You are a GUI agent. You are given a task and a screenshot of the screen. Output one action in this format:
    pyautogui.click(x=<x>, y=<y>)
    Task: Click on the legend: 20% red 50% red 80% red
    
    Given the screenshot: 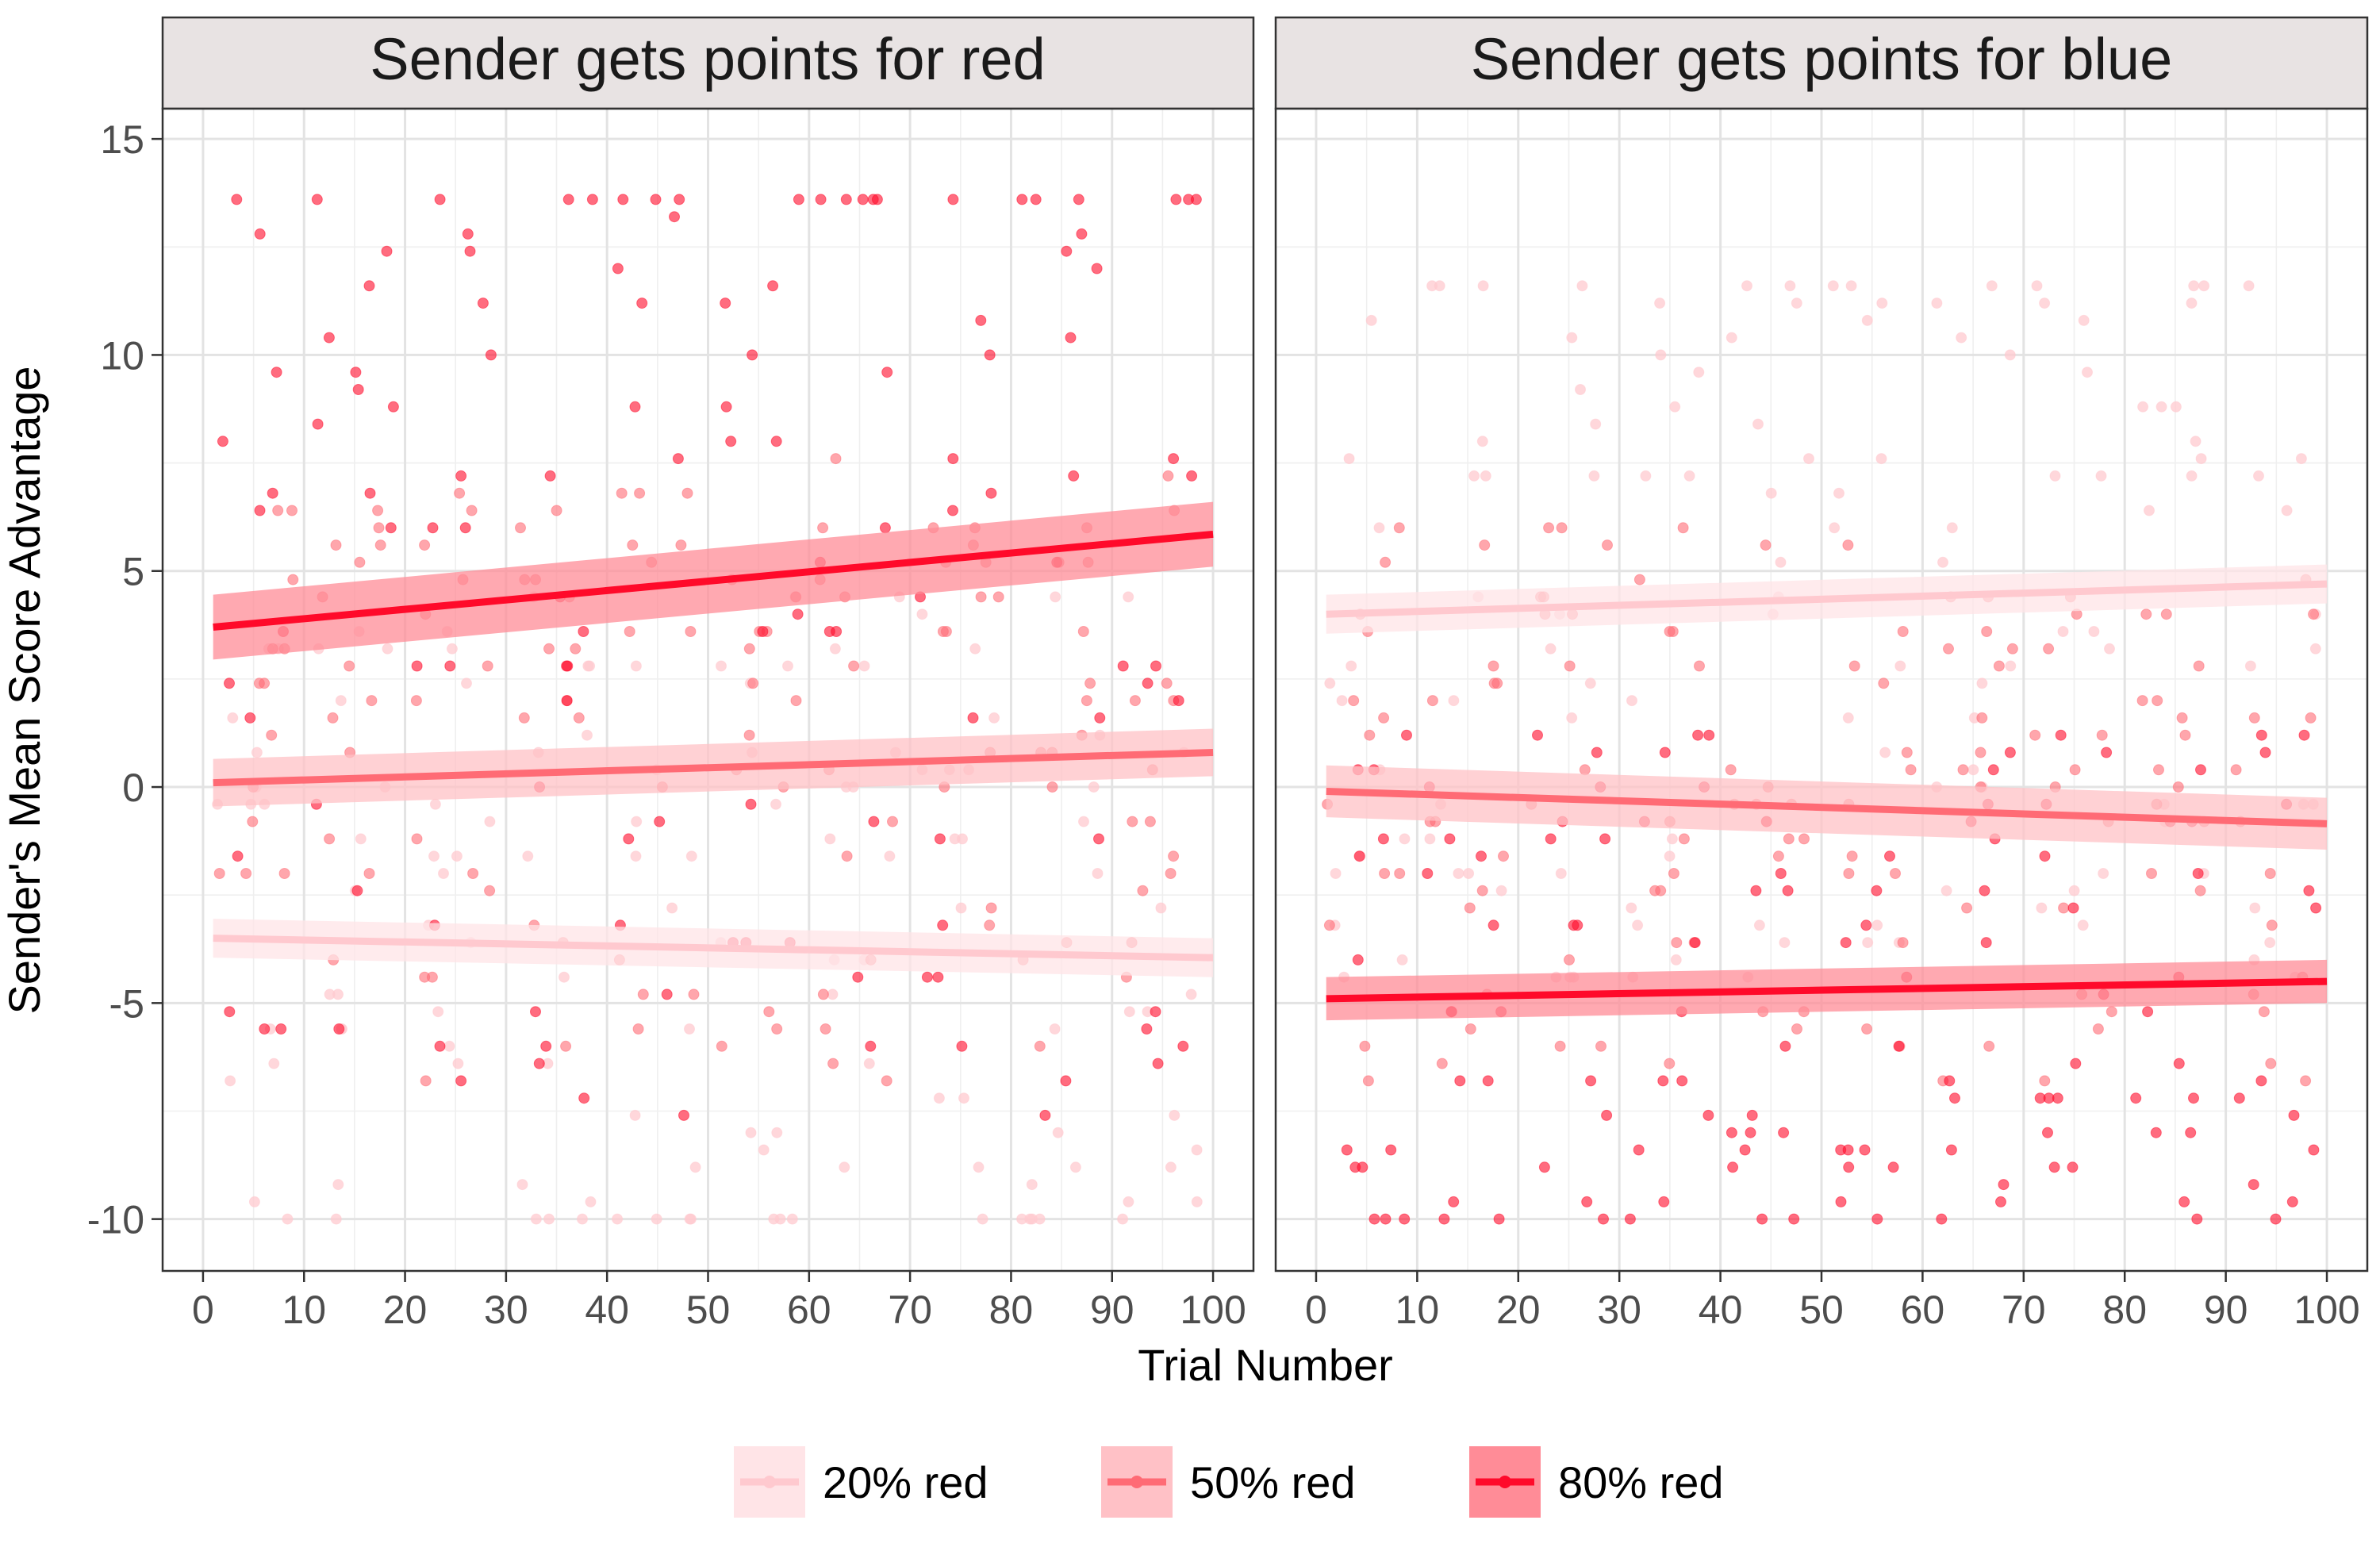 What is the action you would take?
    pyautogui.click(x=1229, y=1482)
    